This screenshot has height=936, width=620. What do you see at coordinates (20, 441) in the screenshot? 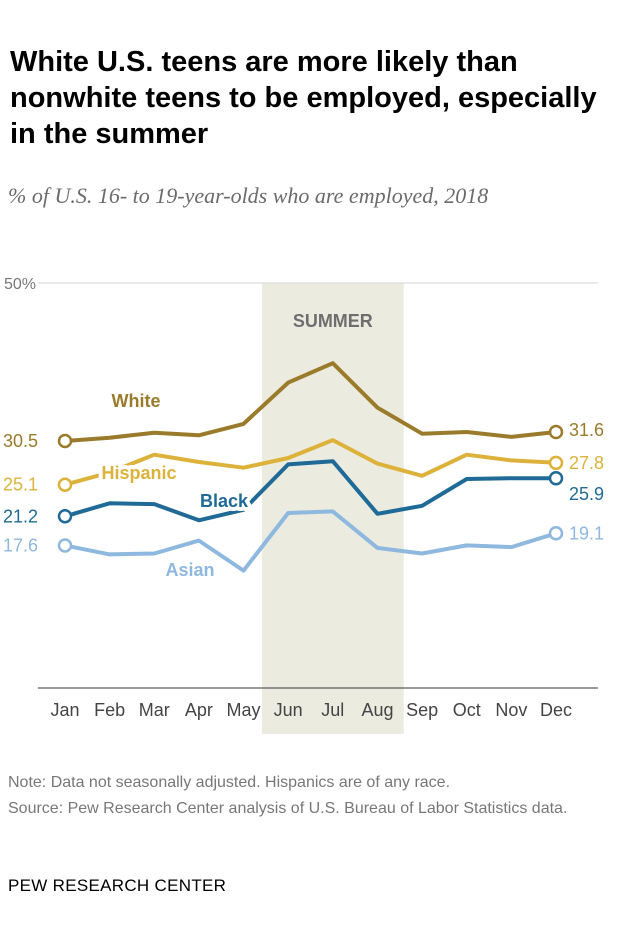
I see `white-start-value: 30.5` at bounding box center [20, 441].